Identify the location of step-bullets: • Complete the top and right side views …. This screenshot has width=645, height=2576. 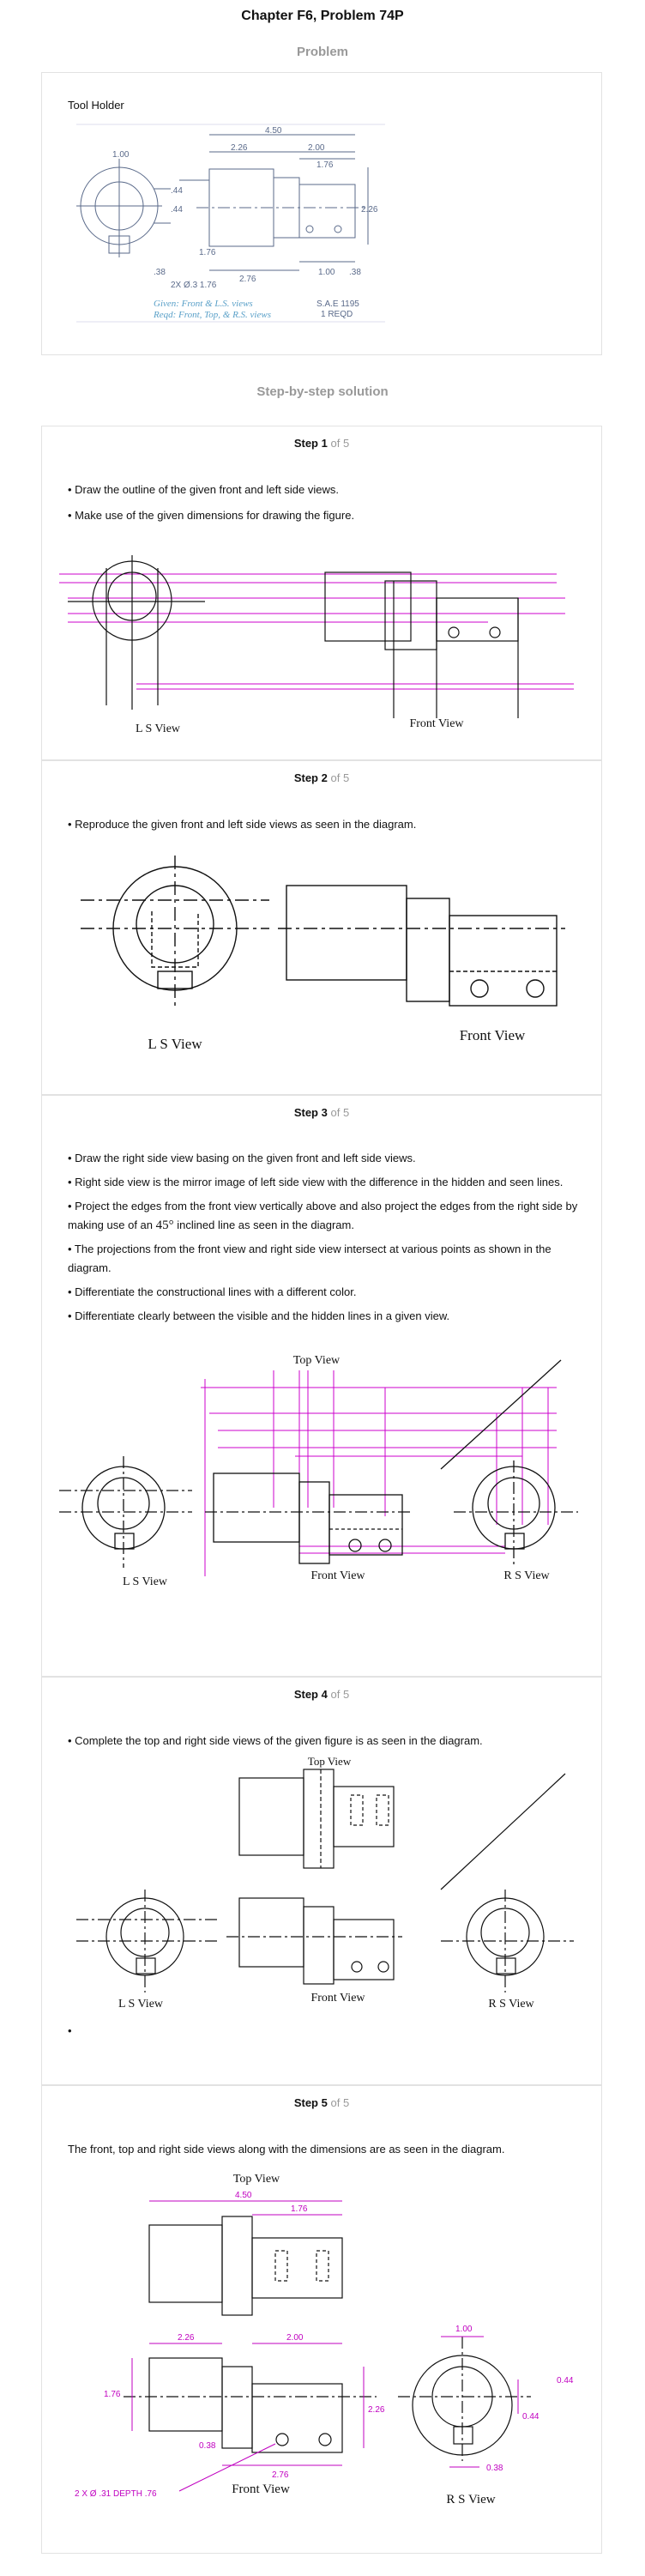
(275, 1740).